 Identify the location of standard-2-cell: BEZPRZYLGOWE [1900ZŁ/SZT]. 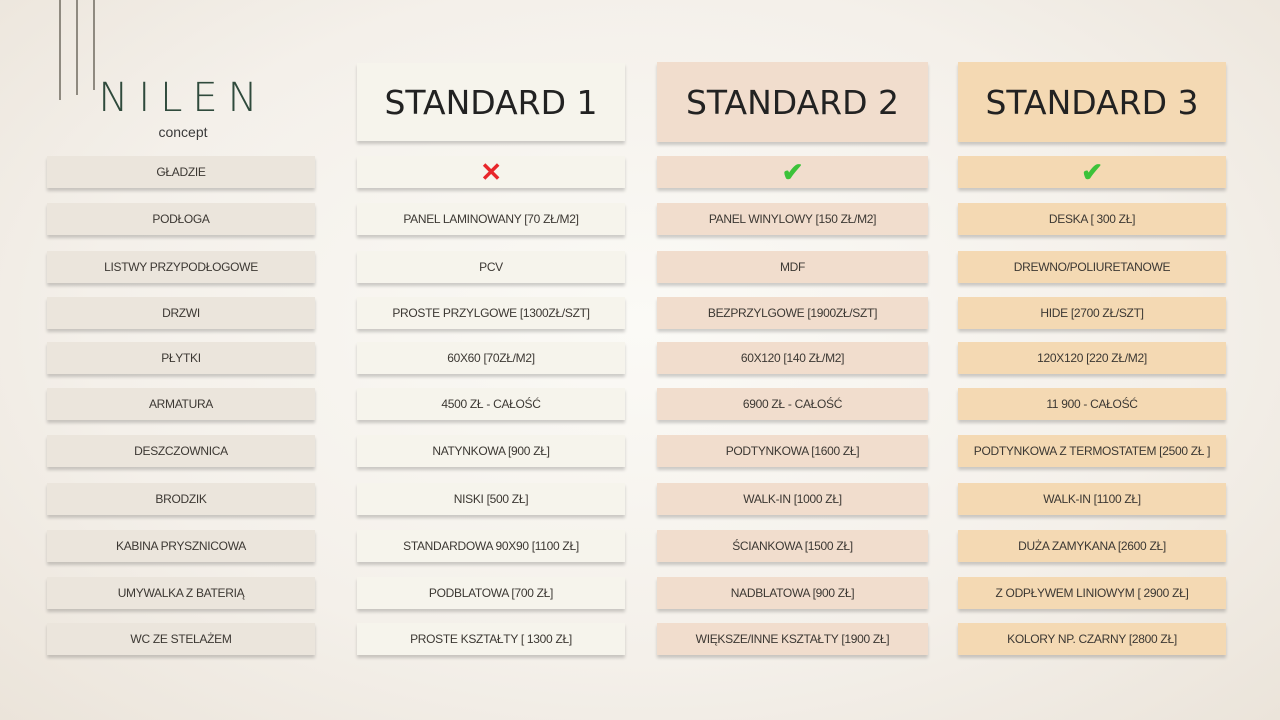
(792, 313).